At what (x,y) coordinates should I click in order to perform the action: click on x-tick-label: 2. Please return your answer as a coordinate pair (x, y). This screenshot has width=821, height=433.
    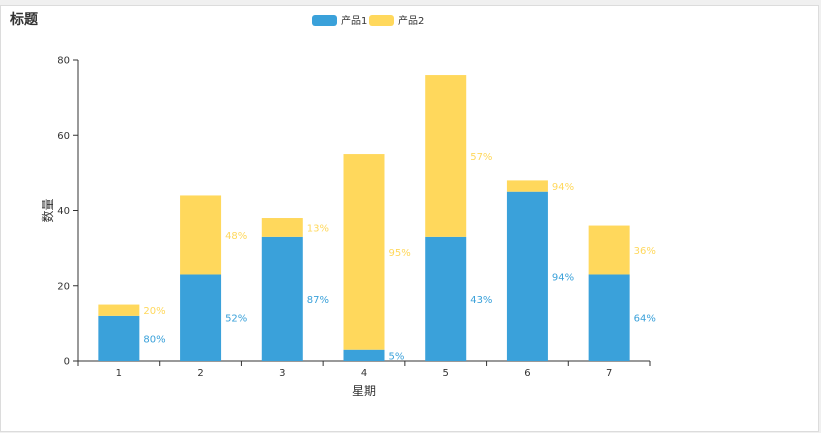
    Looking at the image, I should click on (200, 373).